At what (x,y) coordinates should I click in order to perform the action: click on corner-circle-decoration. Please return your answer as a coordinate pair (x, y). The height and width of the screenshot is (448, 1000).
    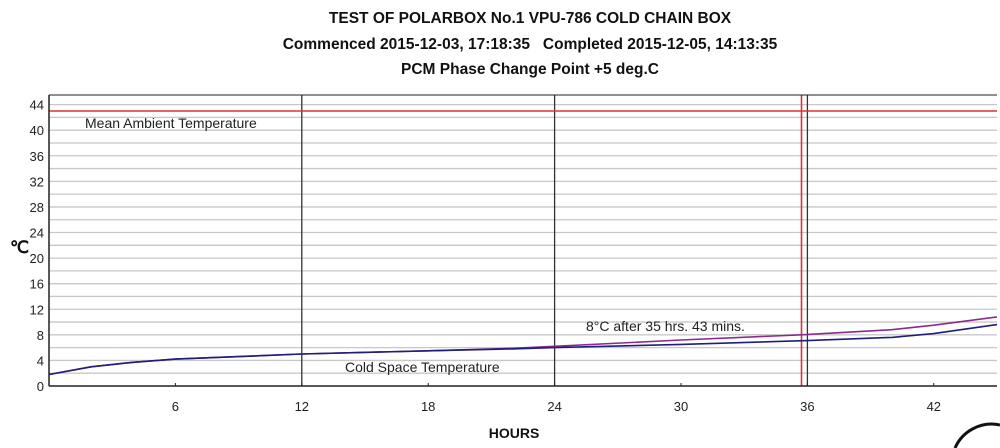
    Looking at the image, I should click on (976, 435).